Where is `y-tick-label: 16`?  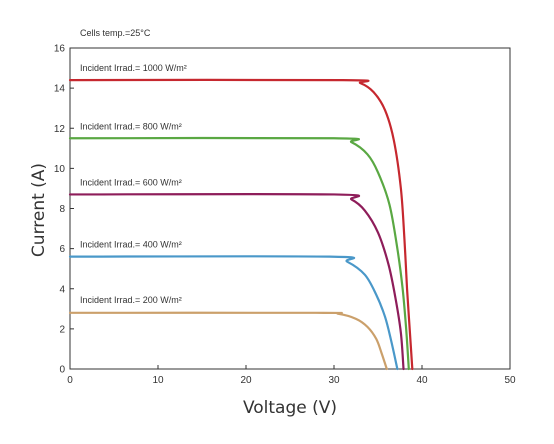
y-tick-label: 16 is located at coordinates (60, 49).